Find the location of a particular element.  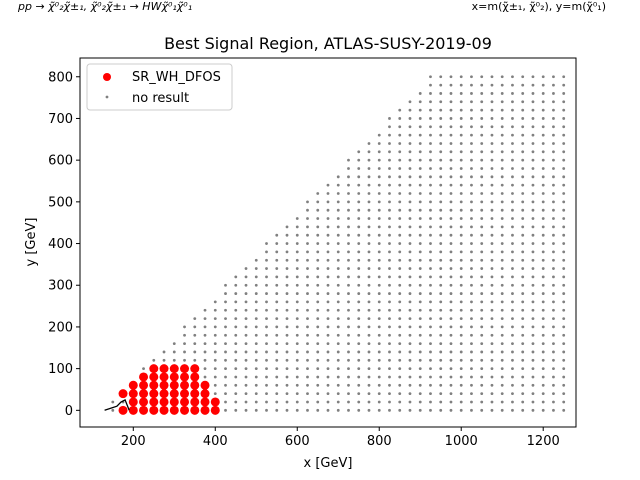

y-tick-label: 0 is located at coordinates (69, 411).